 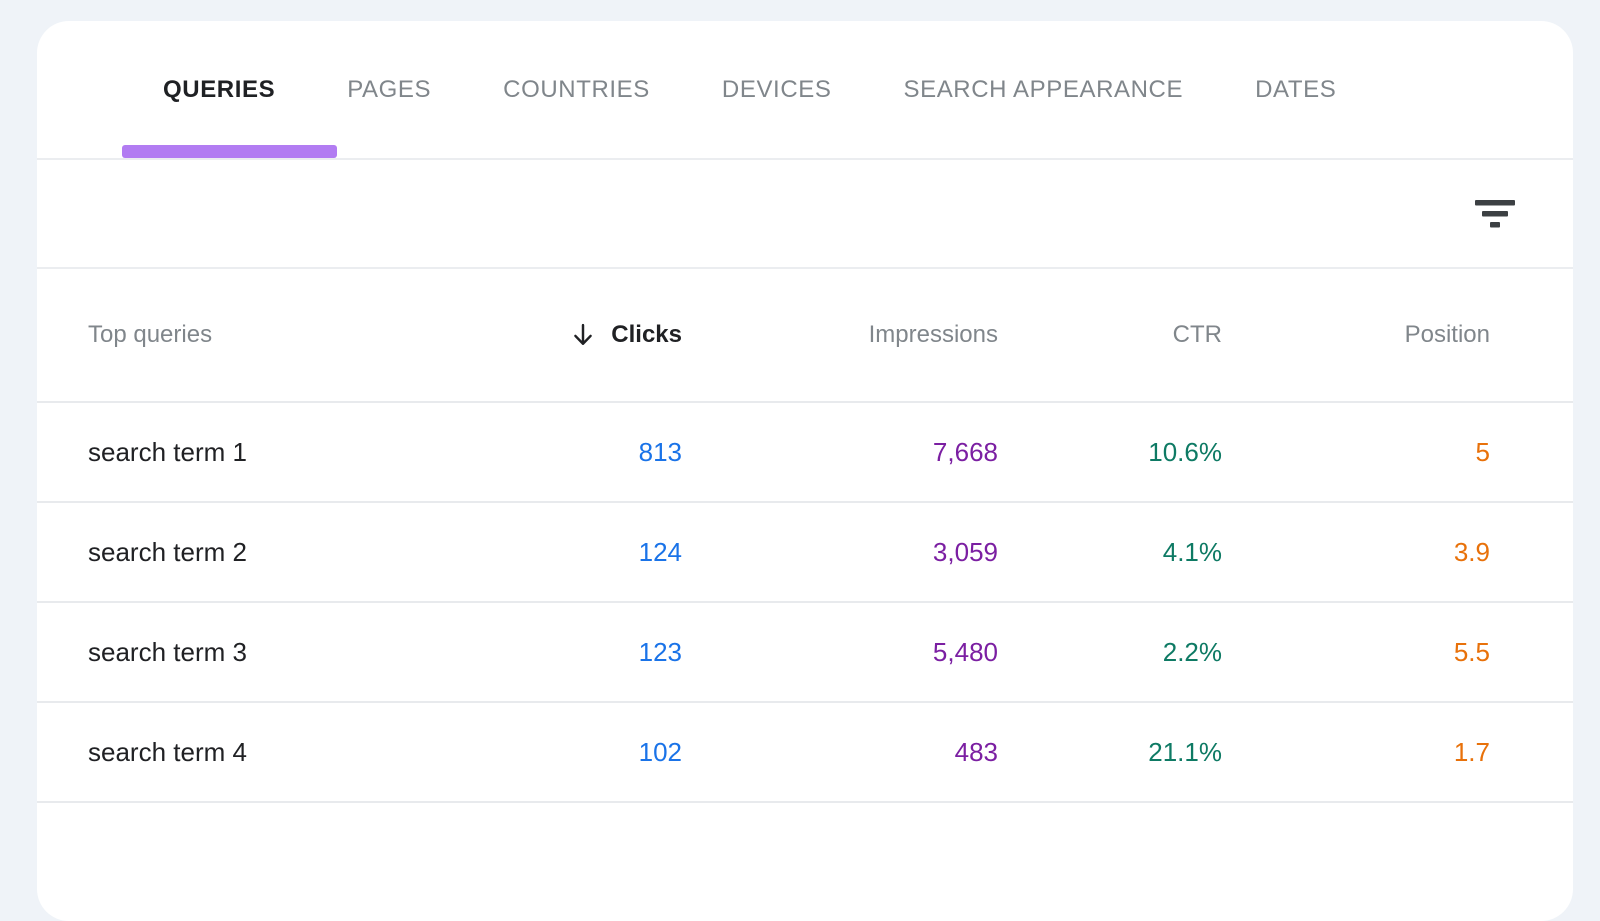 I want to click on position-cell: 5, so click(x=1482, y=451).